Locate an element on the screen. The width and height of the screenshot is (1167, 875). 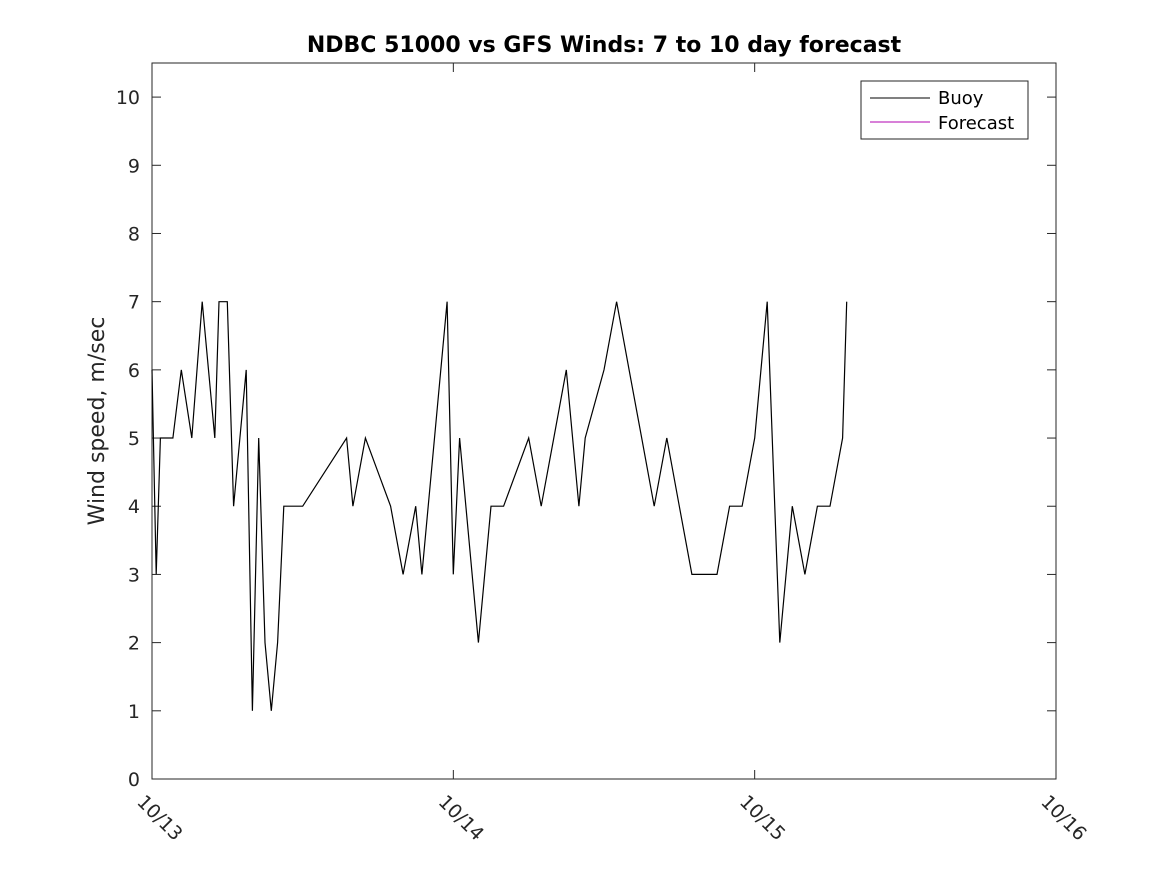
y-tick-label: 10 is located at coordinates (128, 98).